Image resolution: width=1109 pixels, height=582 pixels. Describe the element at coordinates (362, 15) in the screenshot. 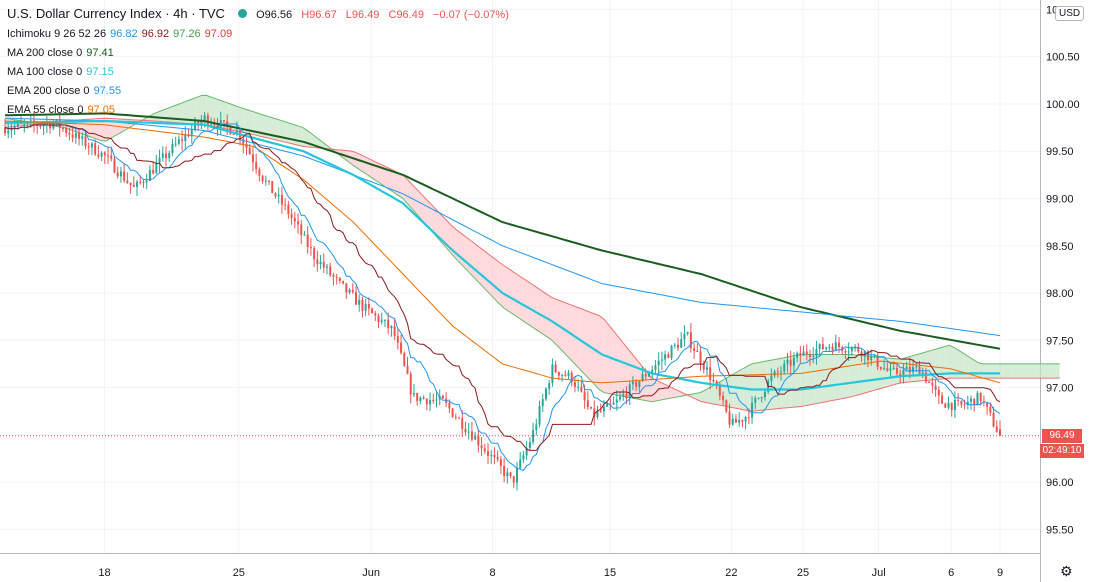

I see `ohlc-low: L96.49` at that location.